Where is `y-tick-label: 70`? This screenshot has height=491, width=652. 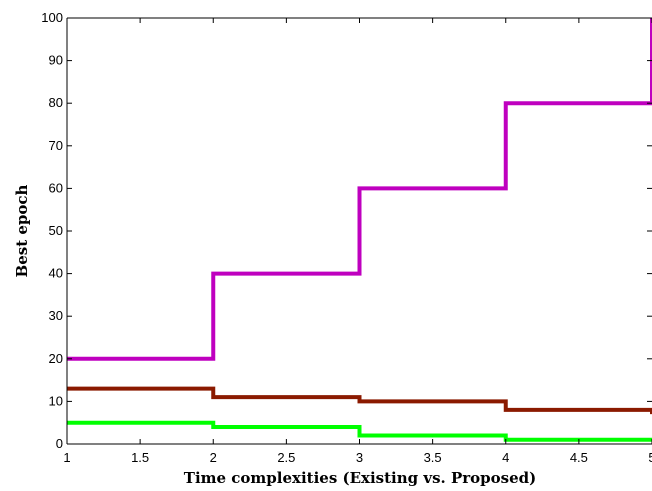
y-tick-label: 70 is located at coordinates (56, 145).